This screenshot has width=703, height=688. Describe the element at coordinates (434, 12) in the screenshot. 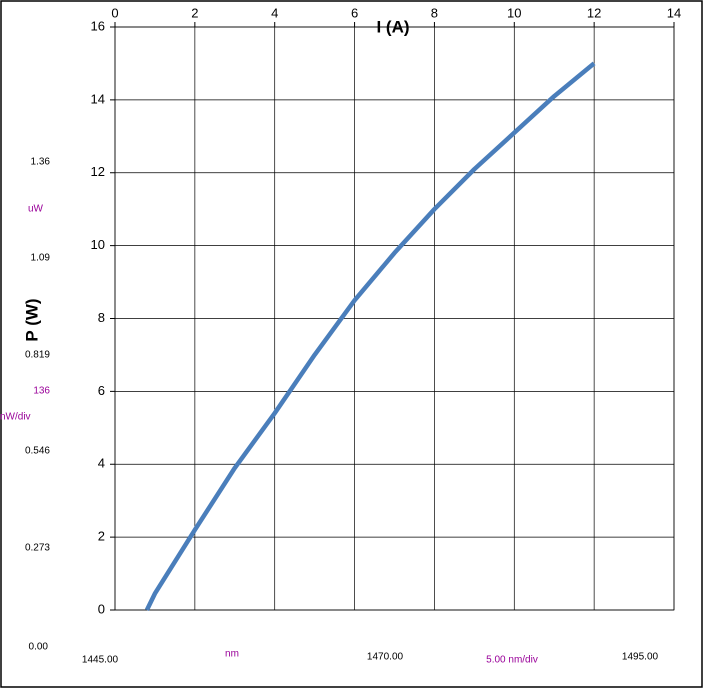

I see `x-tick-label: 8` at that location.